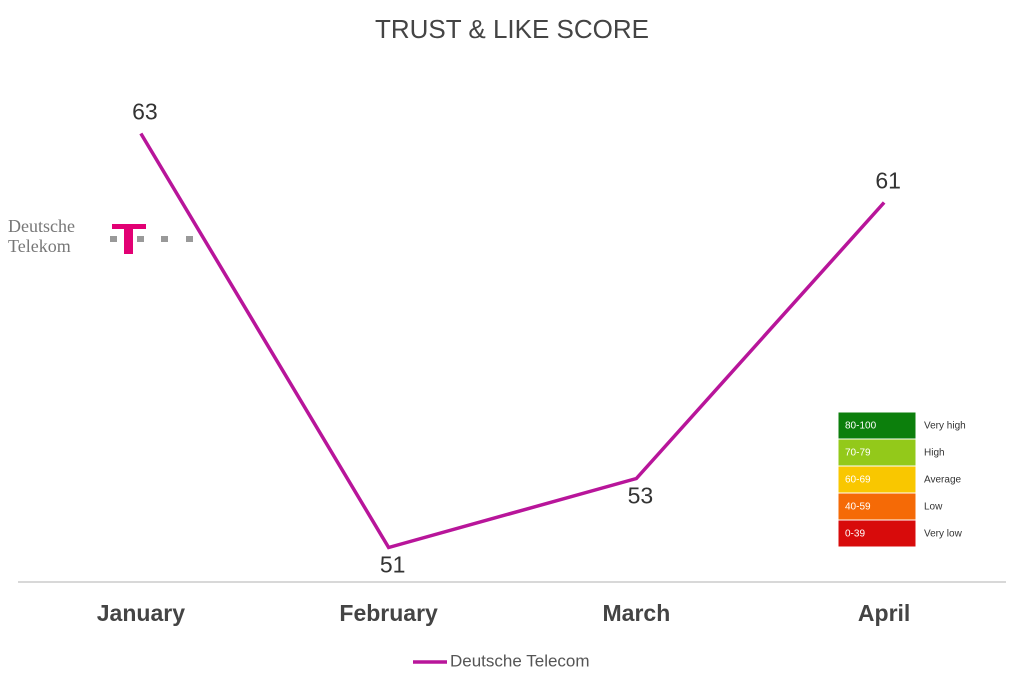 This screenshot has width=1024, height=683. What do you see at coordinates (888, 181) in the screenshot?
I see `data-label: 61` at bounding box center [888, 181].